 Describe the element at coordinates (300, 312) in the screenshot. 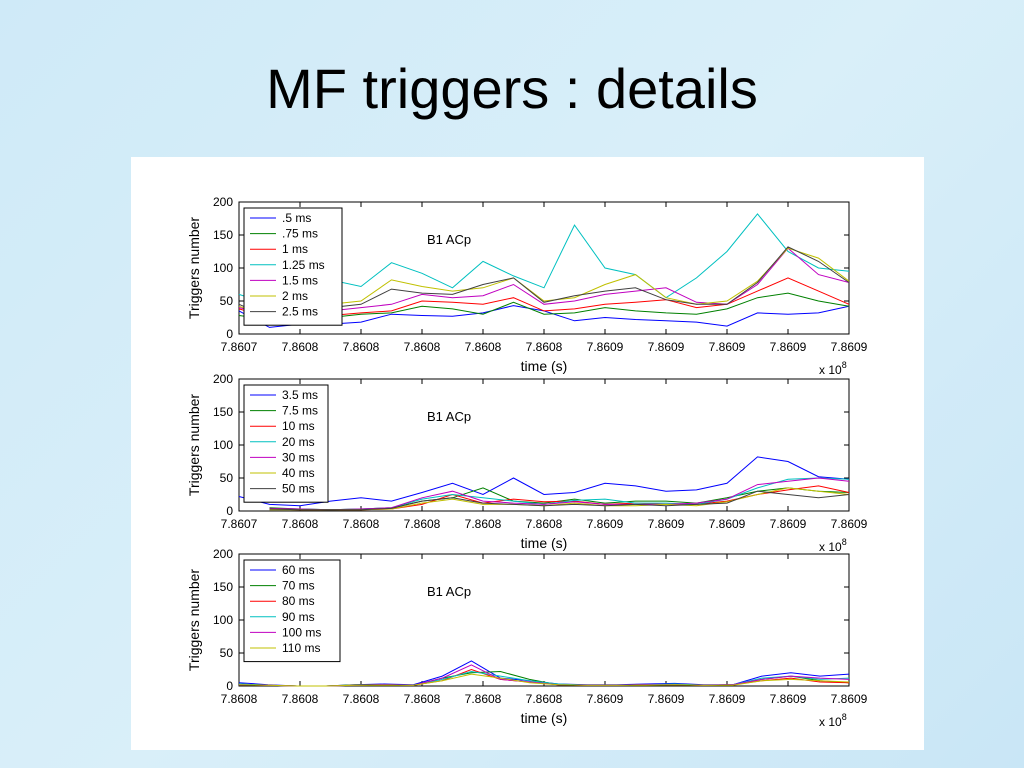

I see `legend-entry: 2.5 ms` at that location.